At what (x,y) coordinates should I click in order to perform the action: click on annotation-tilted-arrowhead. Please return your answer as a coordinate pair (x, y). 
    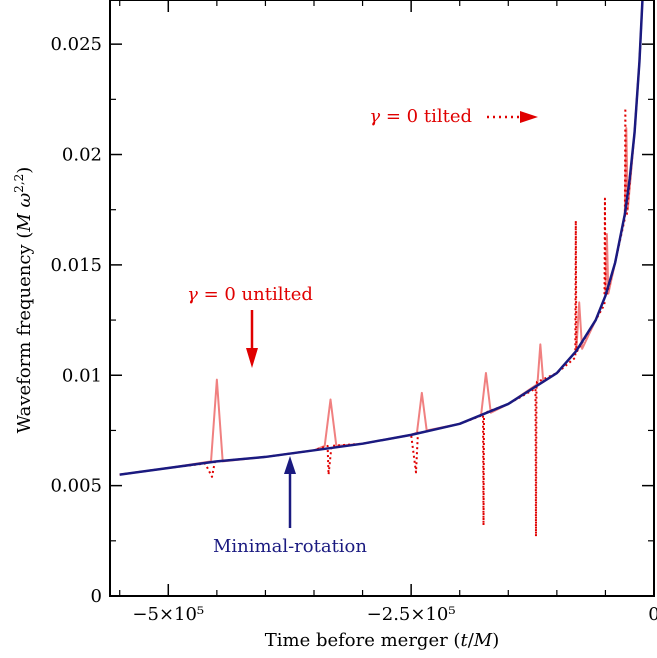
    Looking at the image, I should click on (529, 117).